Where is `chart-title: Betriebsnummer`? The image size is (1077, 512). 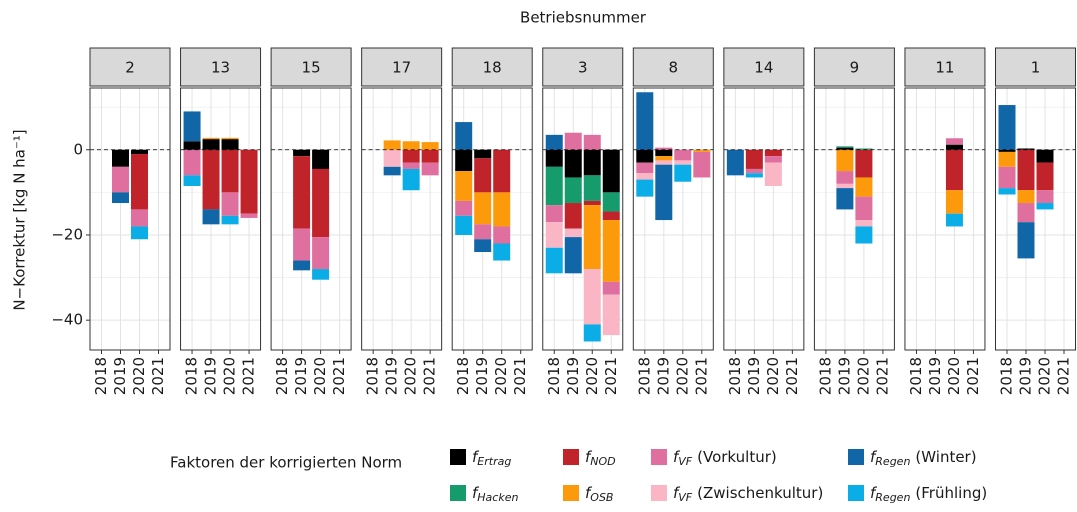
chart-title: Betriebsnummer is located at coordinates (583, 18).